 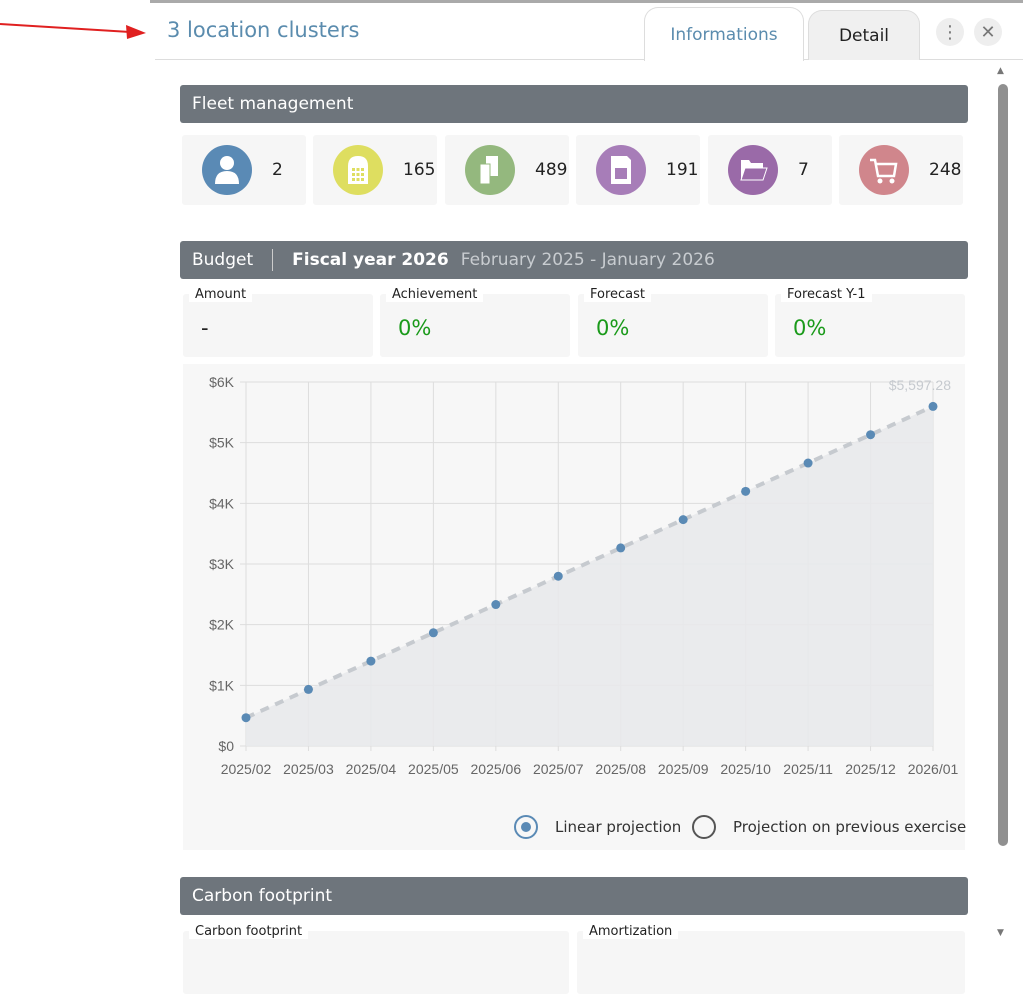 What do you see at coordinates (433, 769) in the screenshot?
I see `x-tick-label: 2025/05` at bounding box center [433, 769].